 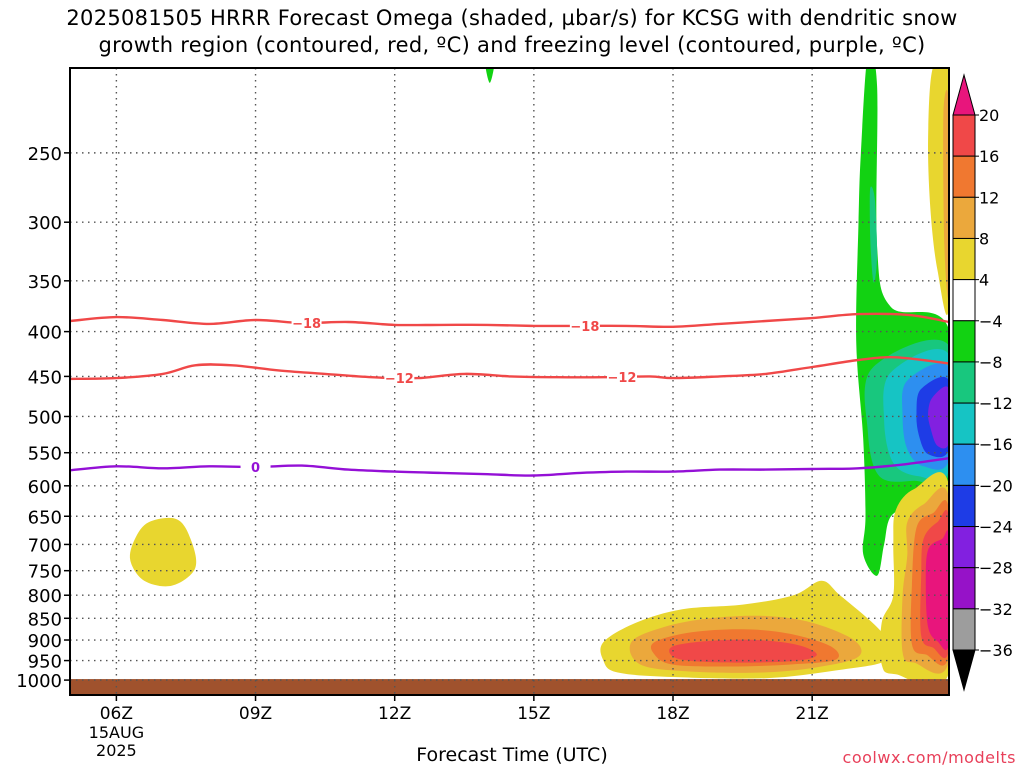 What do you see at coordinates (116, 750) in the screenshot?
I see `x-date-label-1: 2025` at bounding box center [116, 750].